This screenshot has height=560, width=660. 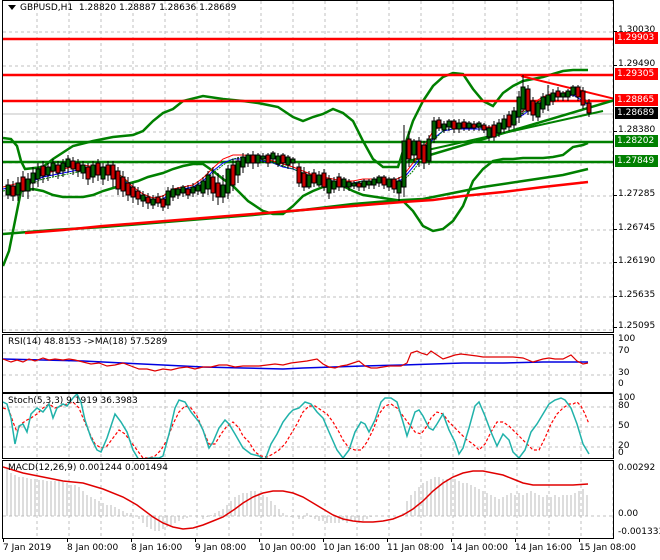 I want to click on macd-axis-label: 0.00, so click(x=628, y=514).